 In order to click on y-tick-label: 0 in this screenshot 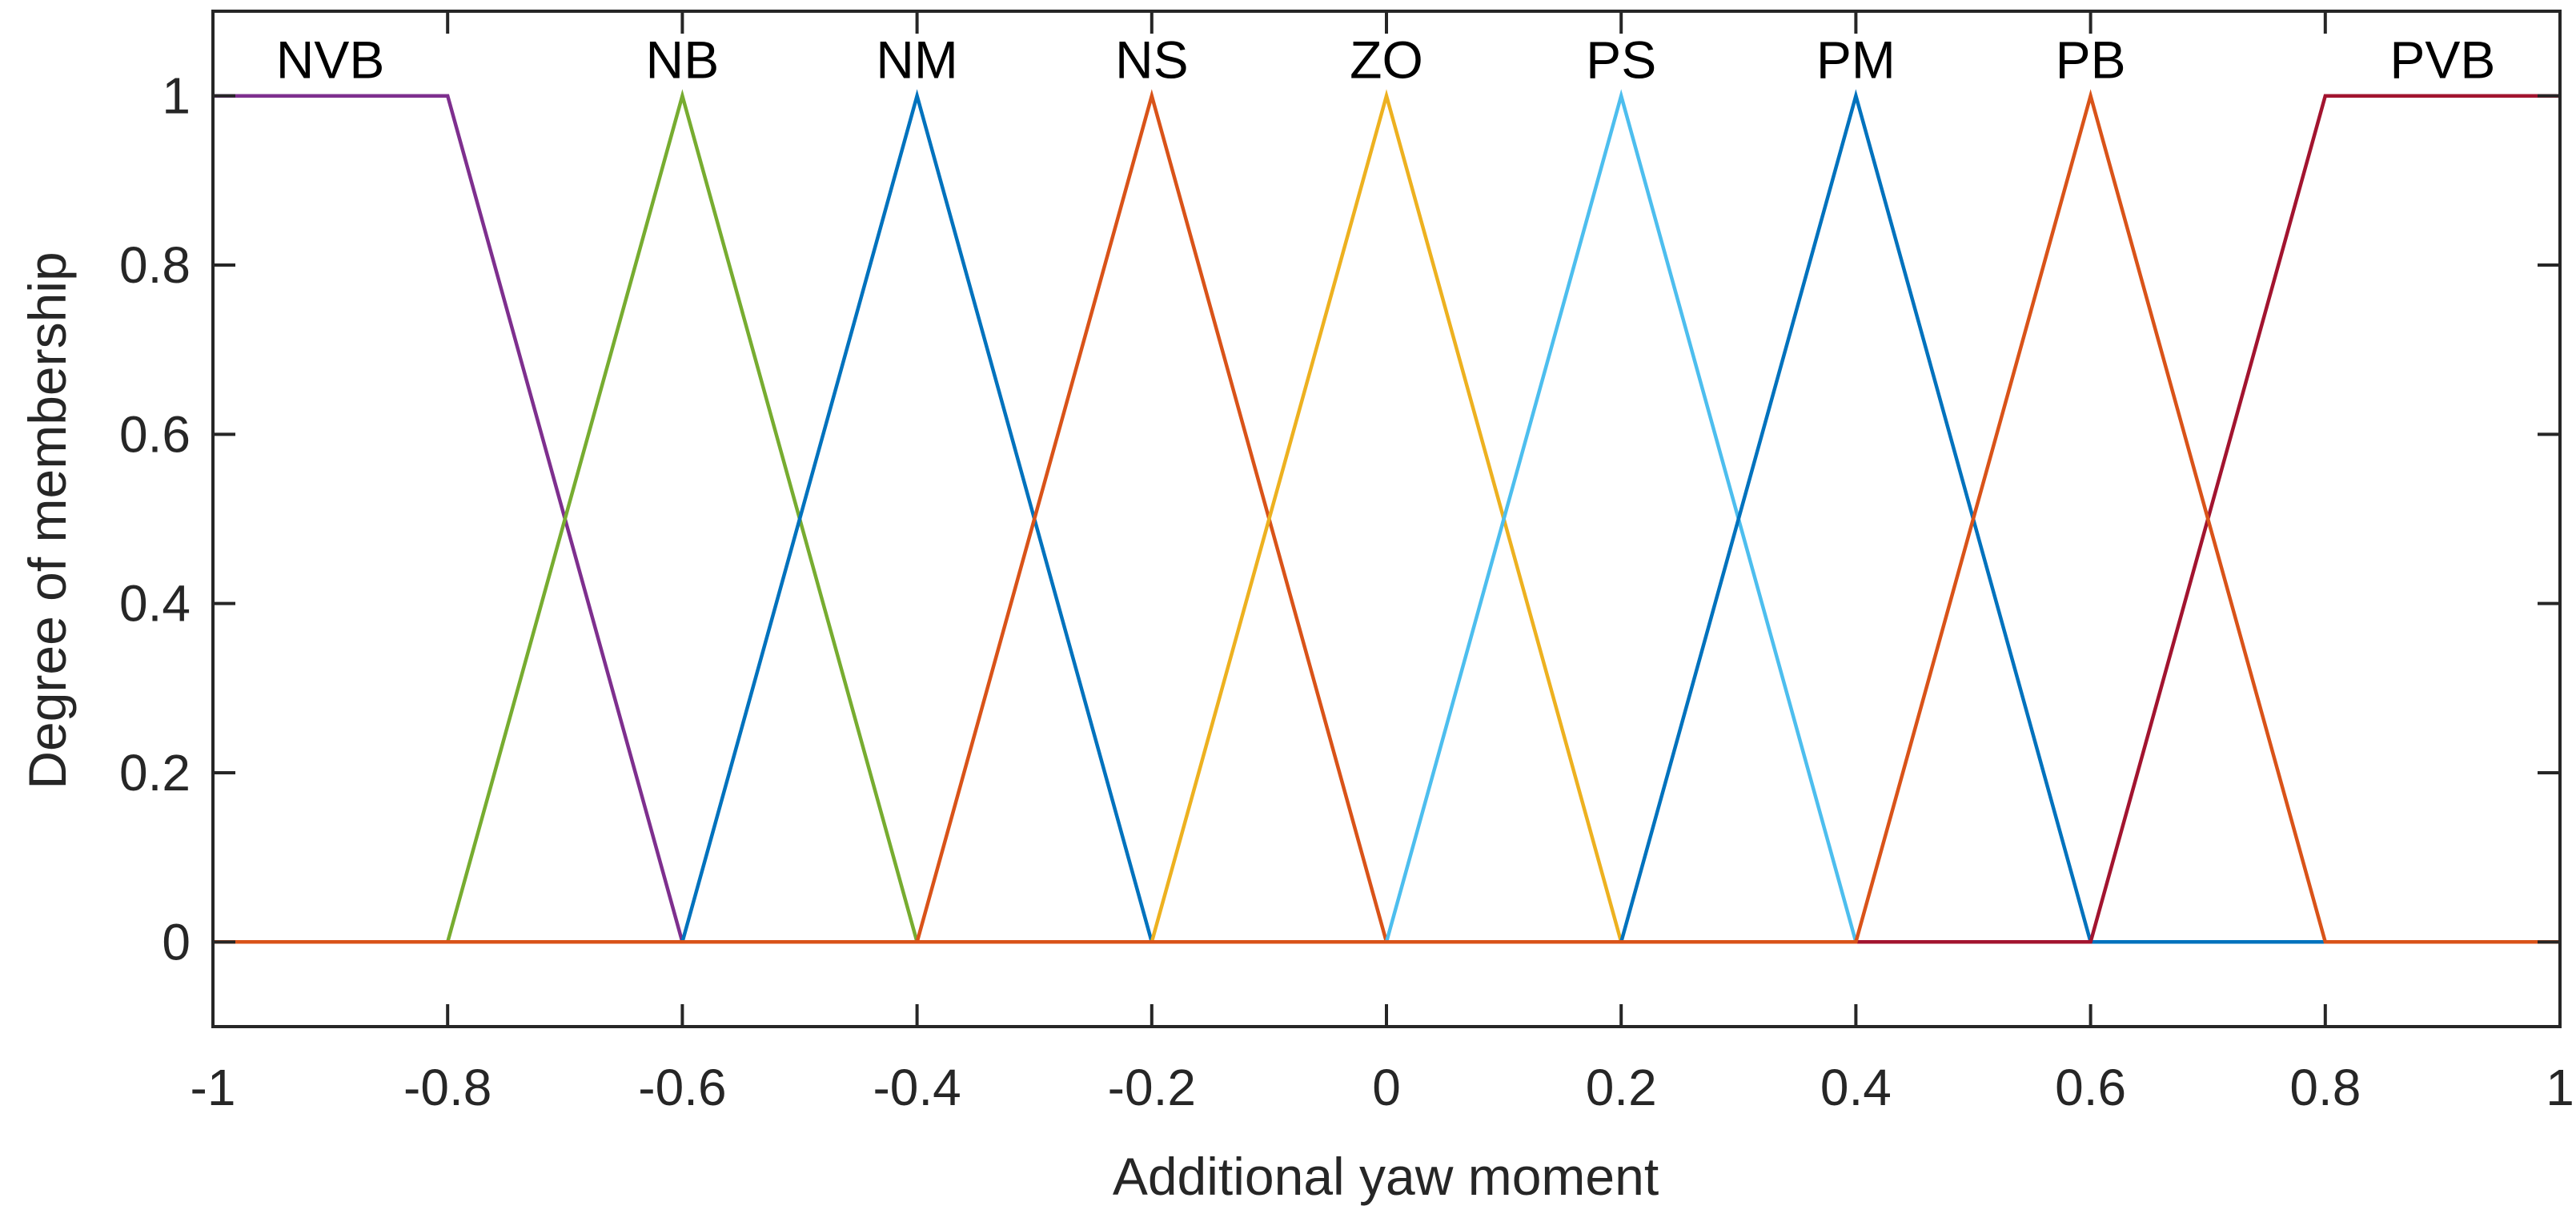, I will do `click(177, 942)`.